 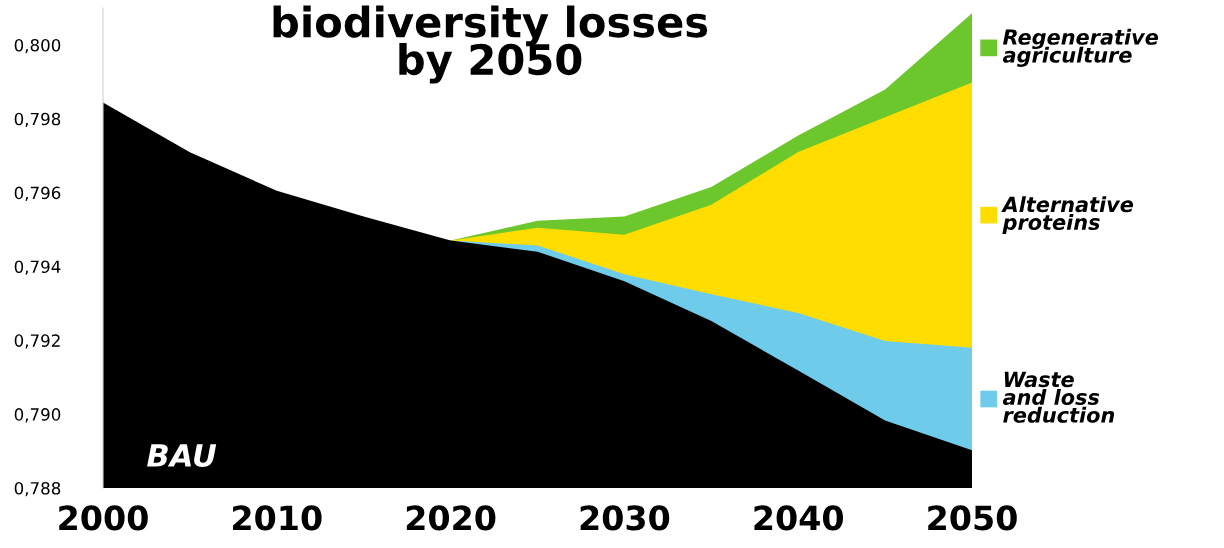 What do you see at coordinates (451, 518) in the screenshot?
I see `x-tick-label: 2020` at bounding box center [451, 518].